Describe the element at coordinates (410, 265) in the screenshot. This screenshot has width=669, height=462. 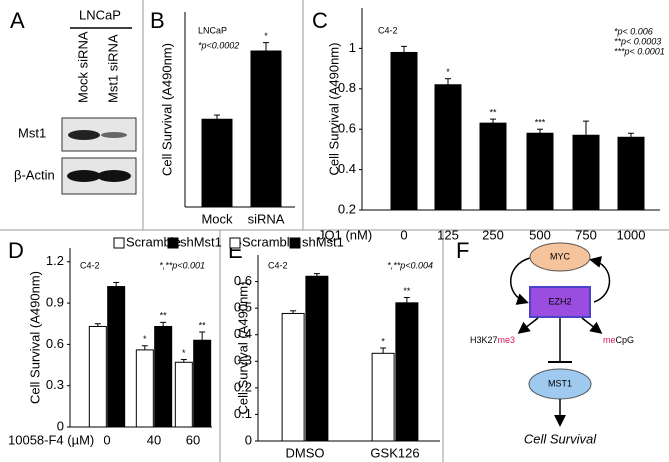
I see `p-value-note: *,**p<0.004` at that location.